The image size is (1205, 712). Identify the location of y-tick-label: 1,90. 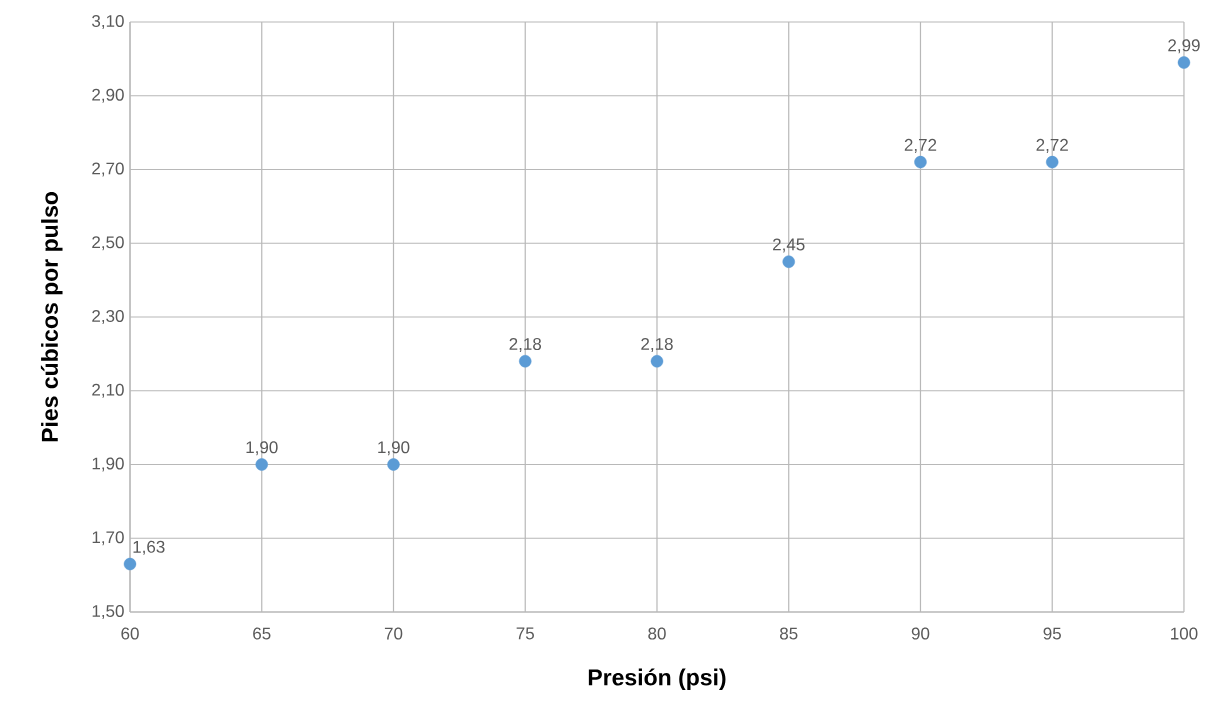
(108, 464).